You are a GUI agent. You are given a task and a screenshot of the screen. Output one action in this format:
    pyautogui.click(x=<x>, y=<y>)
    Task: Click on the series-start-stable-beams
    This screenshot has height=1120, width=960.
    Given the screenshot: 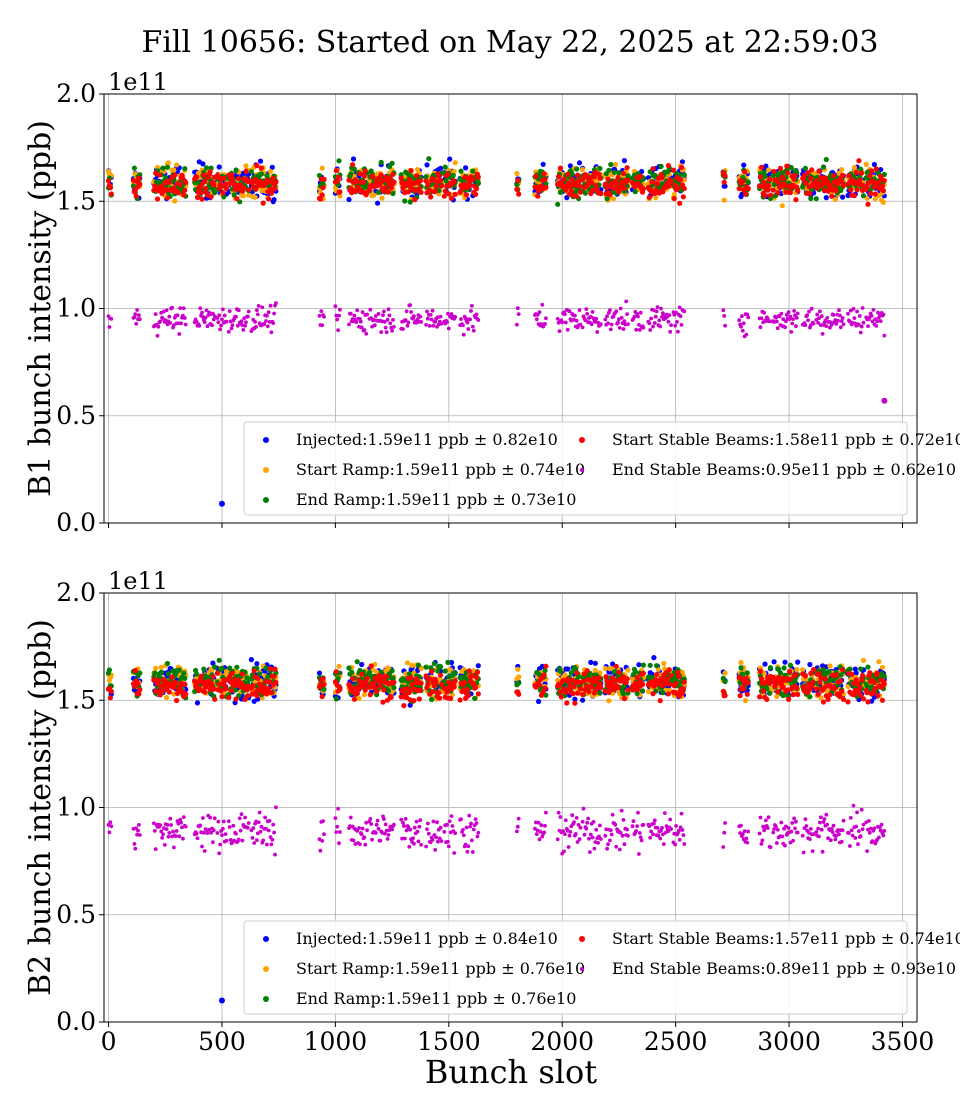 What is the action you would take?
    pyautogui.click(x=496, y=182)
    